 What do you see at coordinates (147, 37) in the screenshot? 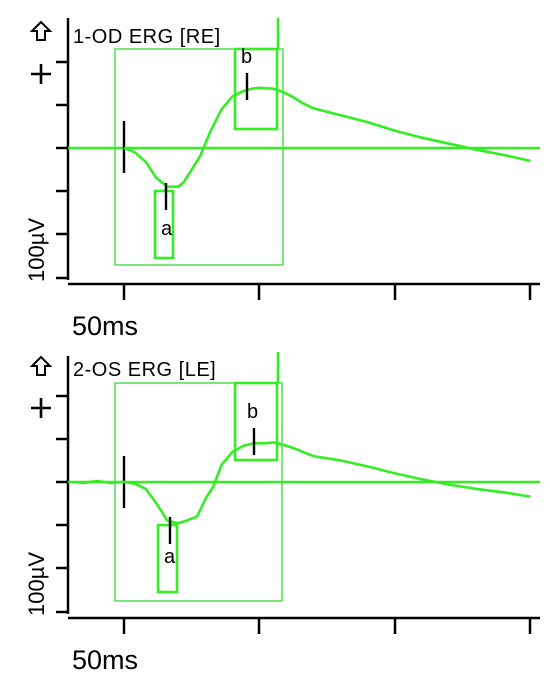
I see `panel-title: 1-OD ERG [RE]` at bounding box center [147, 37].